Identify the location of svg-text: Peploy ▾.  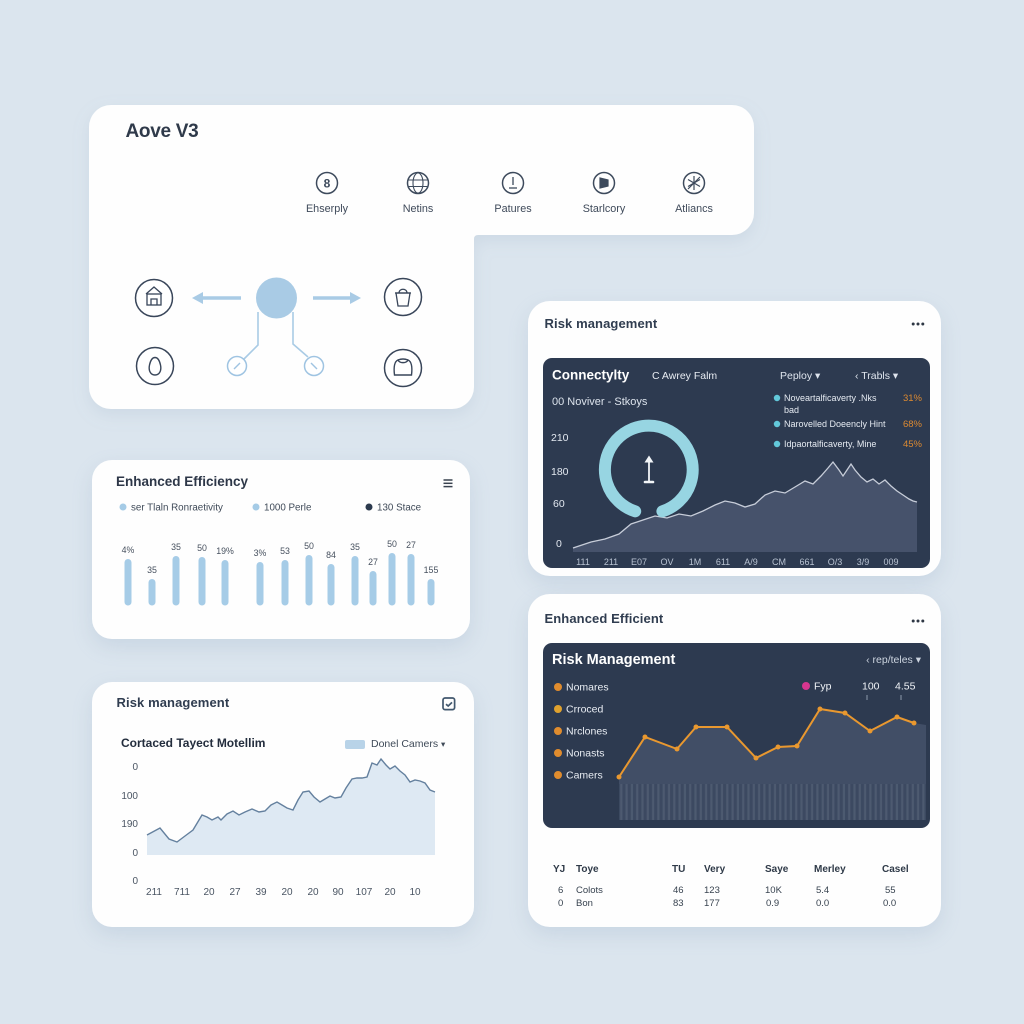
(800, 376).